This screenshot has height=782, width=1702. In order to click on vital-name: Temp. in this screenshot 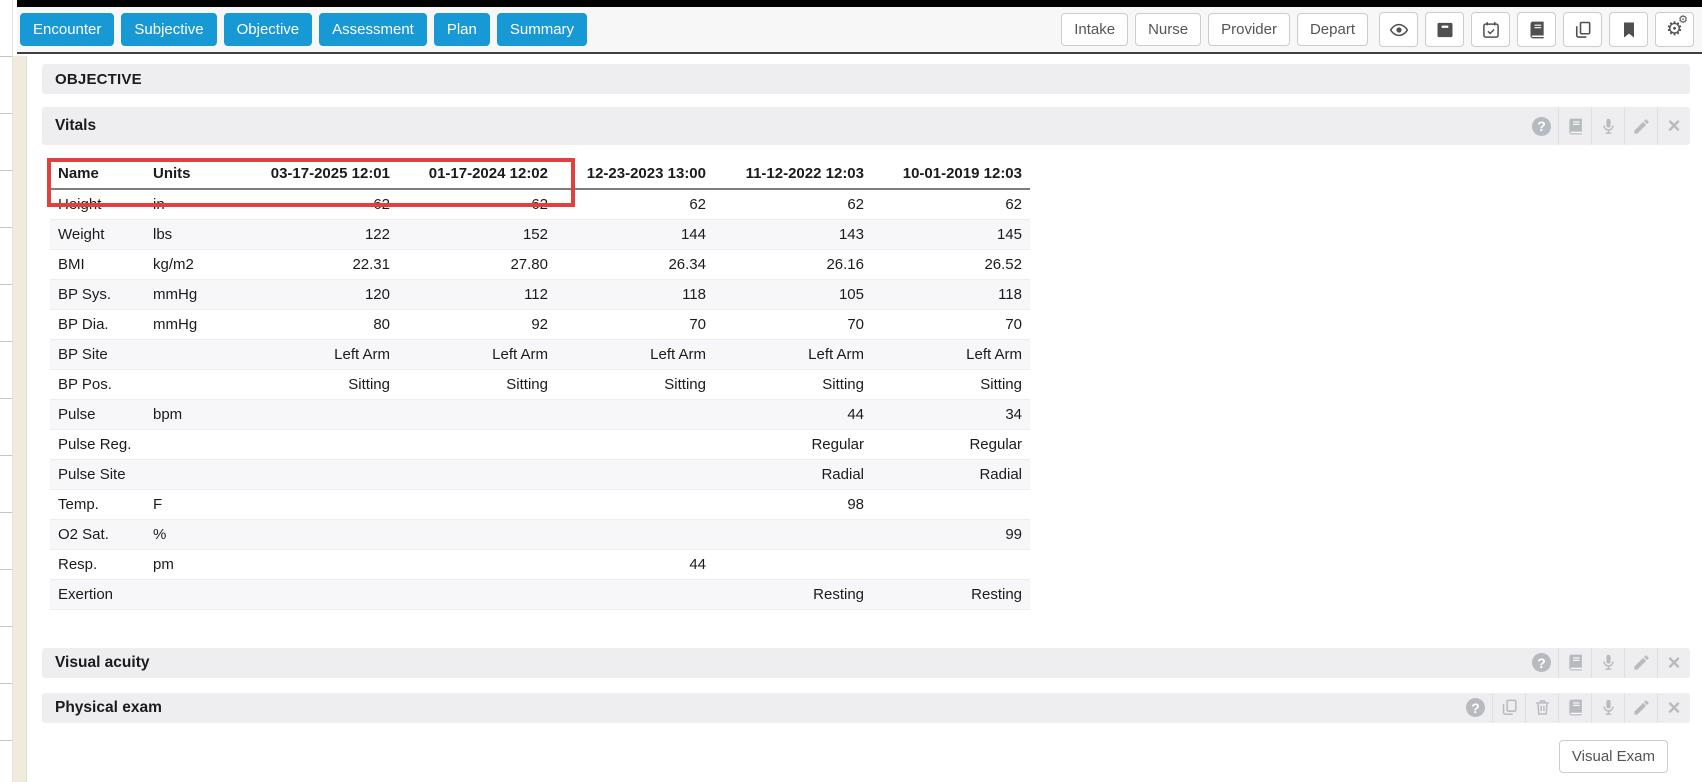, I will do `click(97, 504)`.